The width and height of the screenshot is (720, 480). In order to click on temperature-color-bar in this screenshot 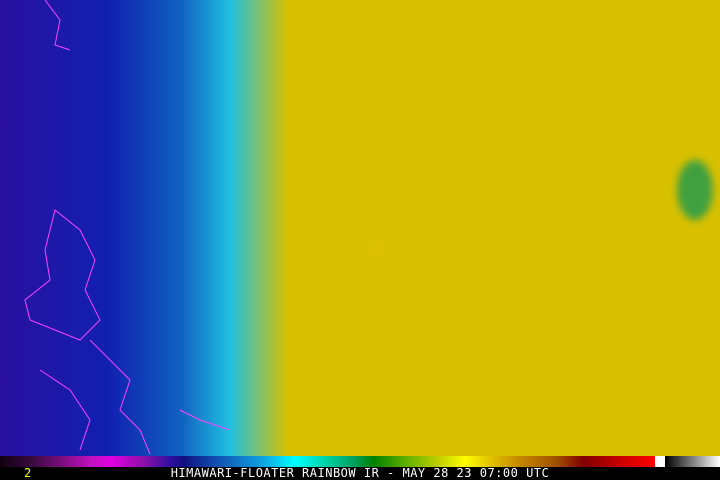, I will do `click(360, 461)`.